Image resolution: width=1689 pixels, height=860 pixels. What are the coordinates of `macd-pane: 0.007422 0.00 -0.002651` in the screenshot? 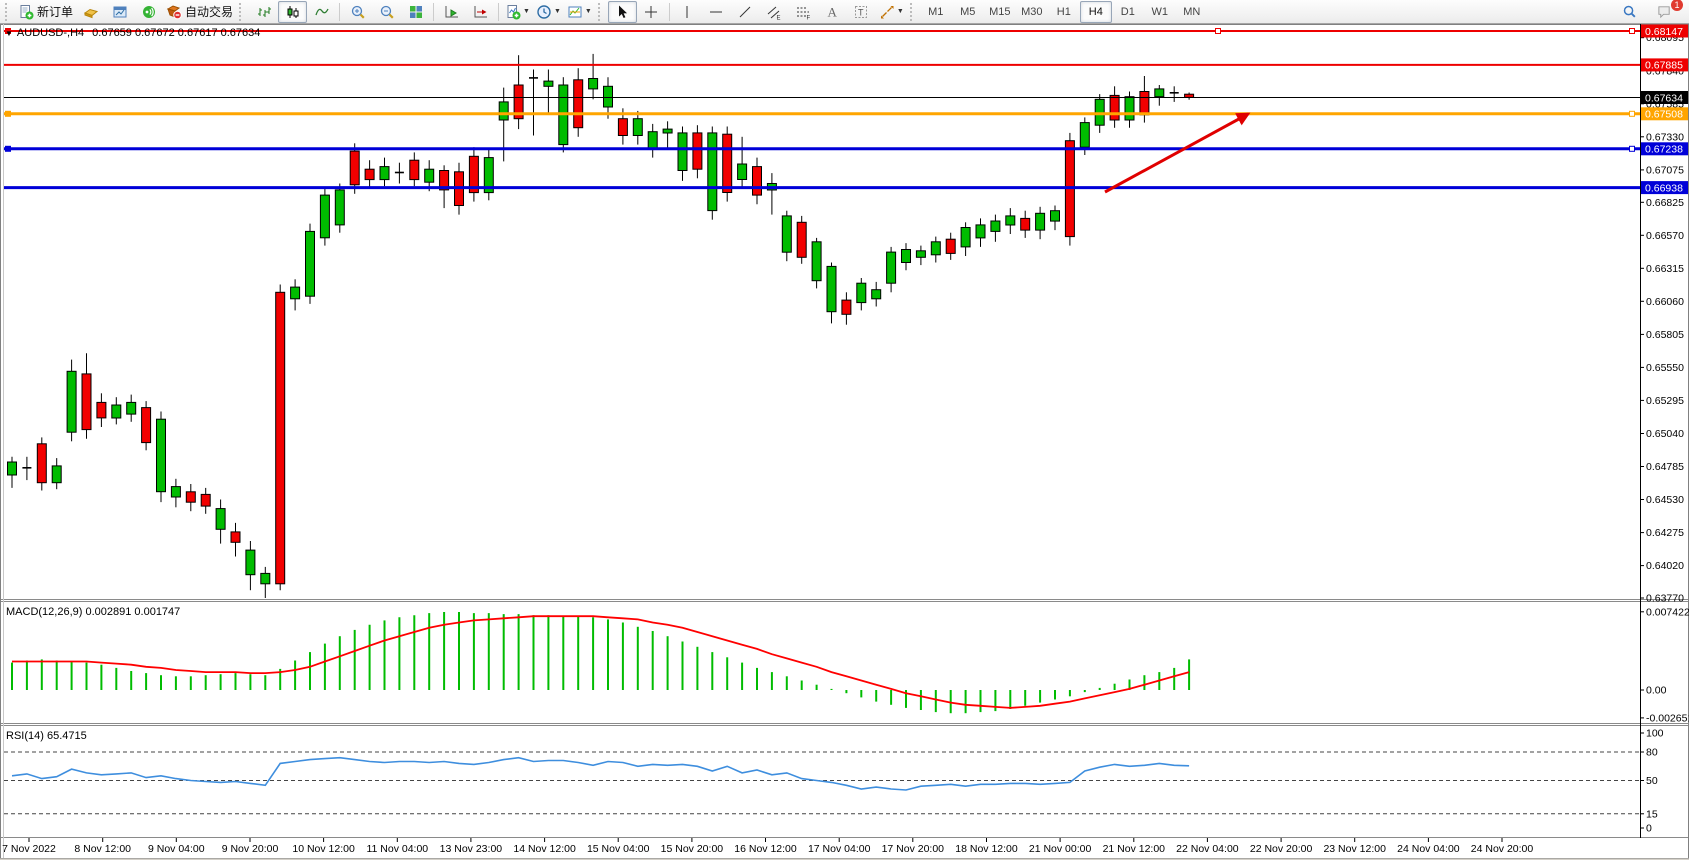 It's located at (850, 665).